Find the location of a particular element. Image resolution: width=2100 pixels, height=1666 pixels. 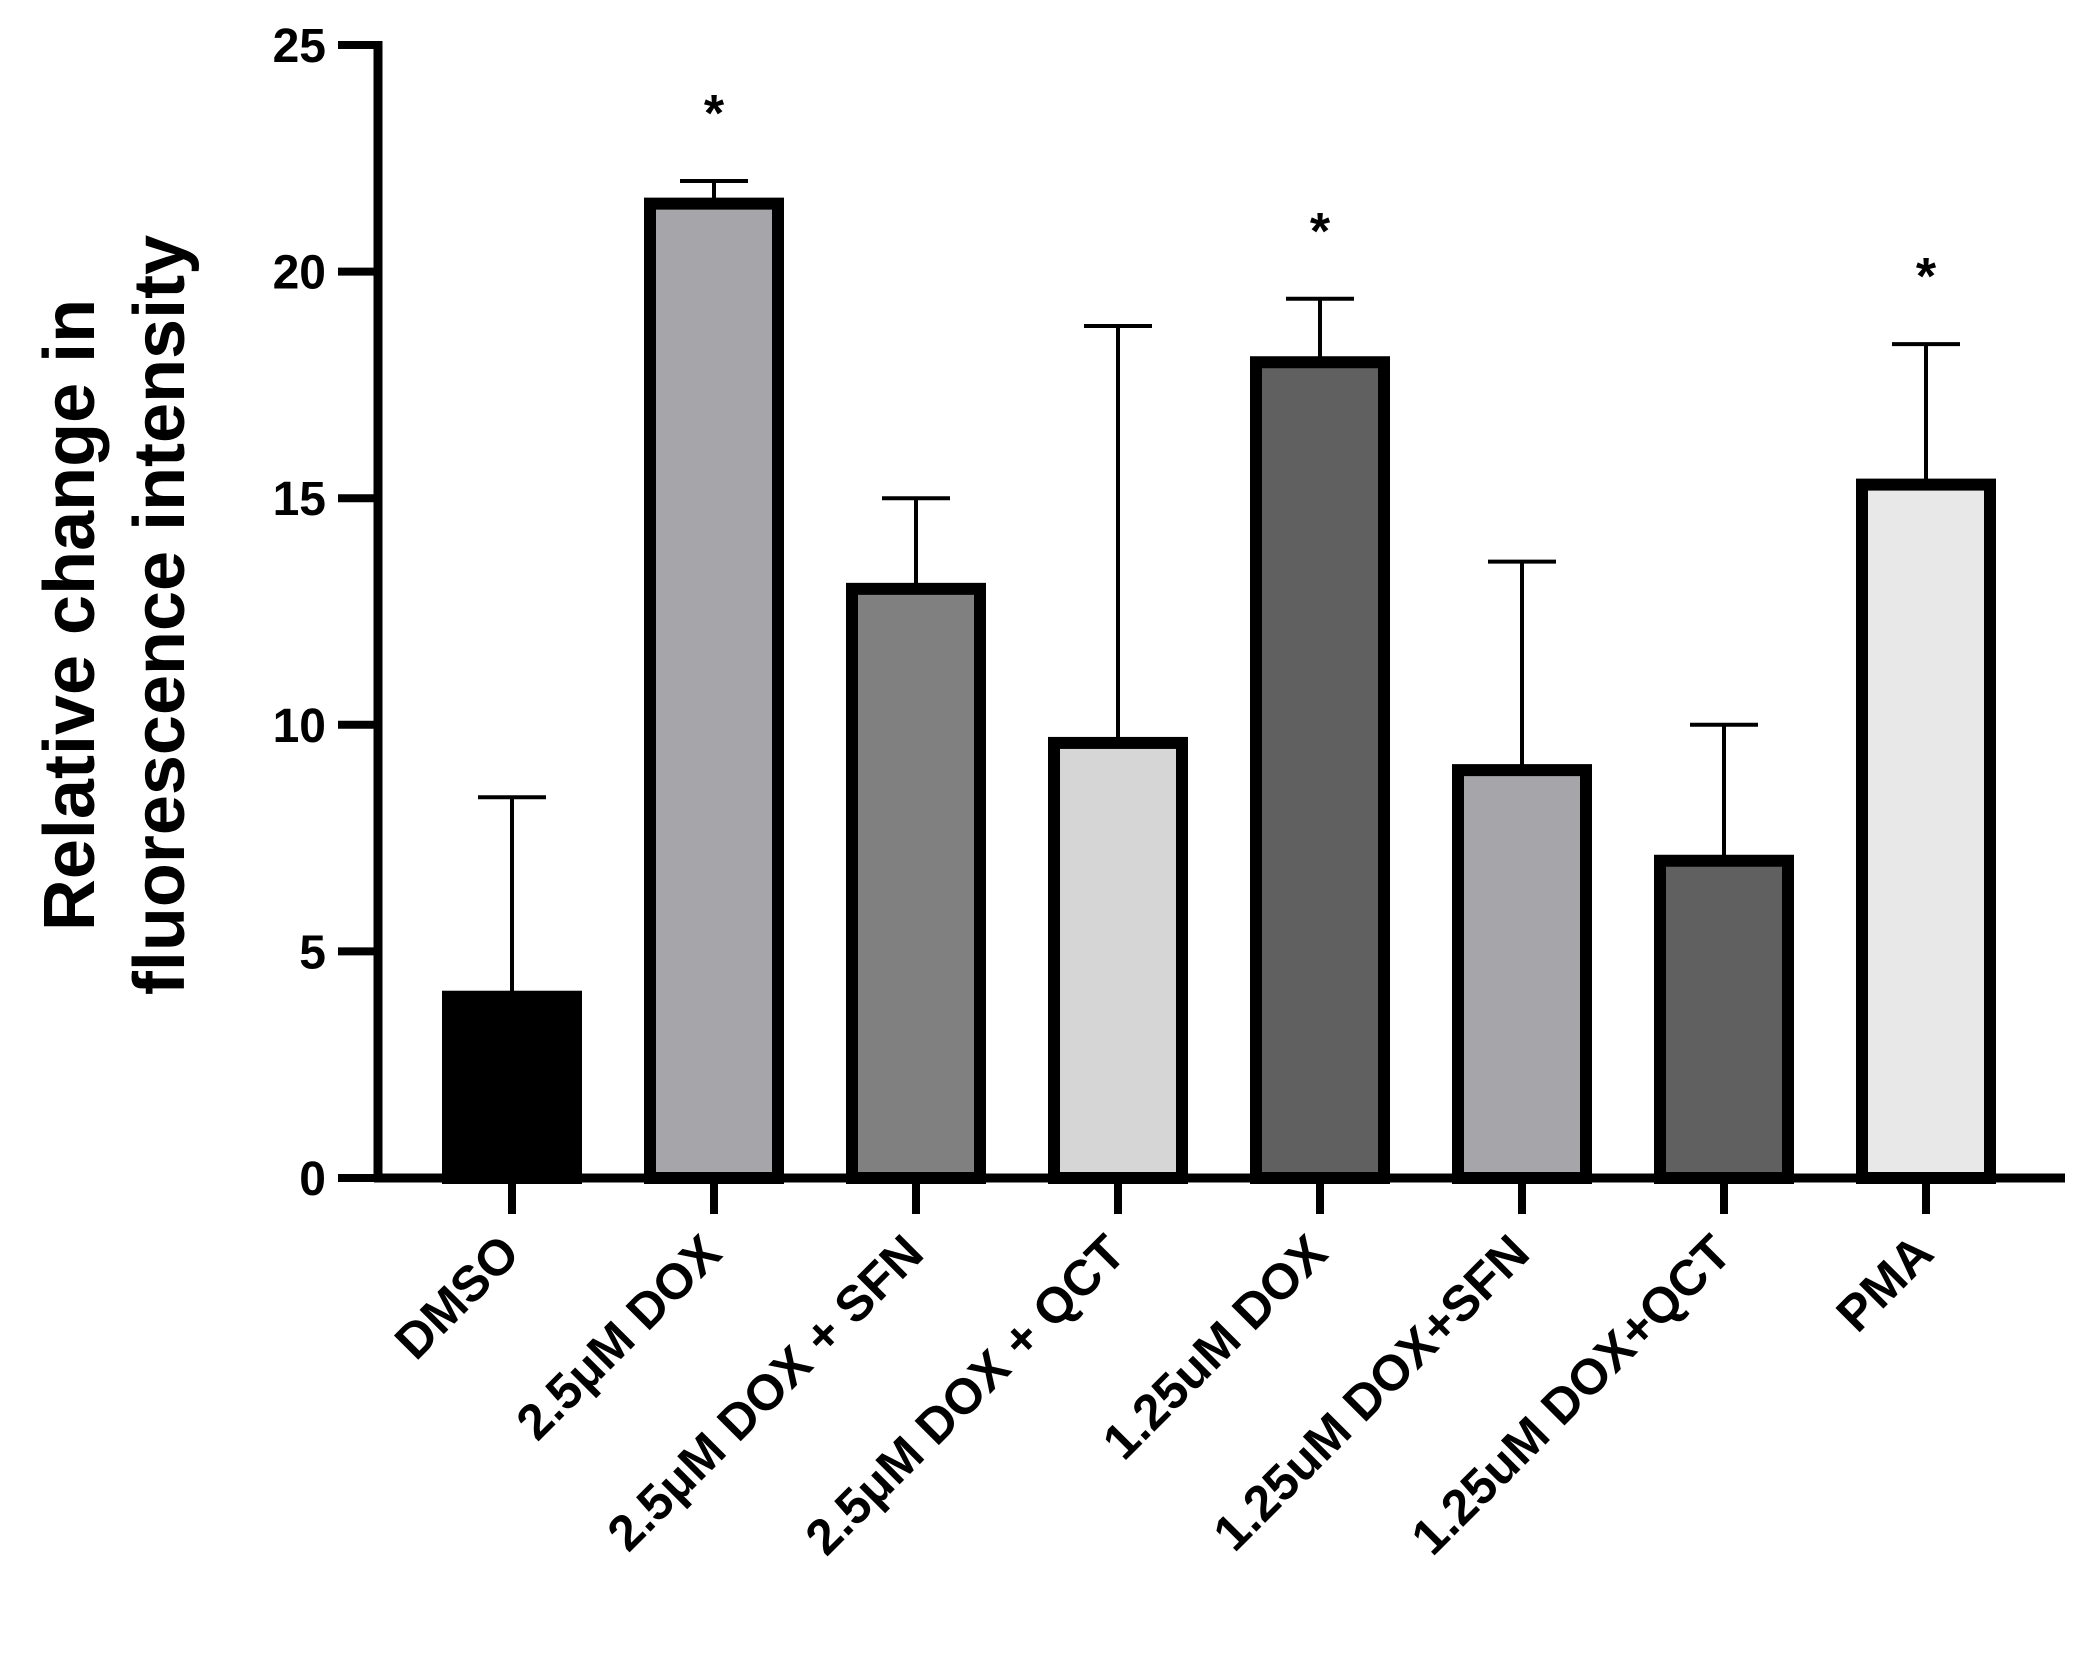

x-tick-label: DMSO is located at coordinates (457, 1297).